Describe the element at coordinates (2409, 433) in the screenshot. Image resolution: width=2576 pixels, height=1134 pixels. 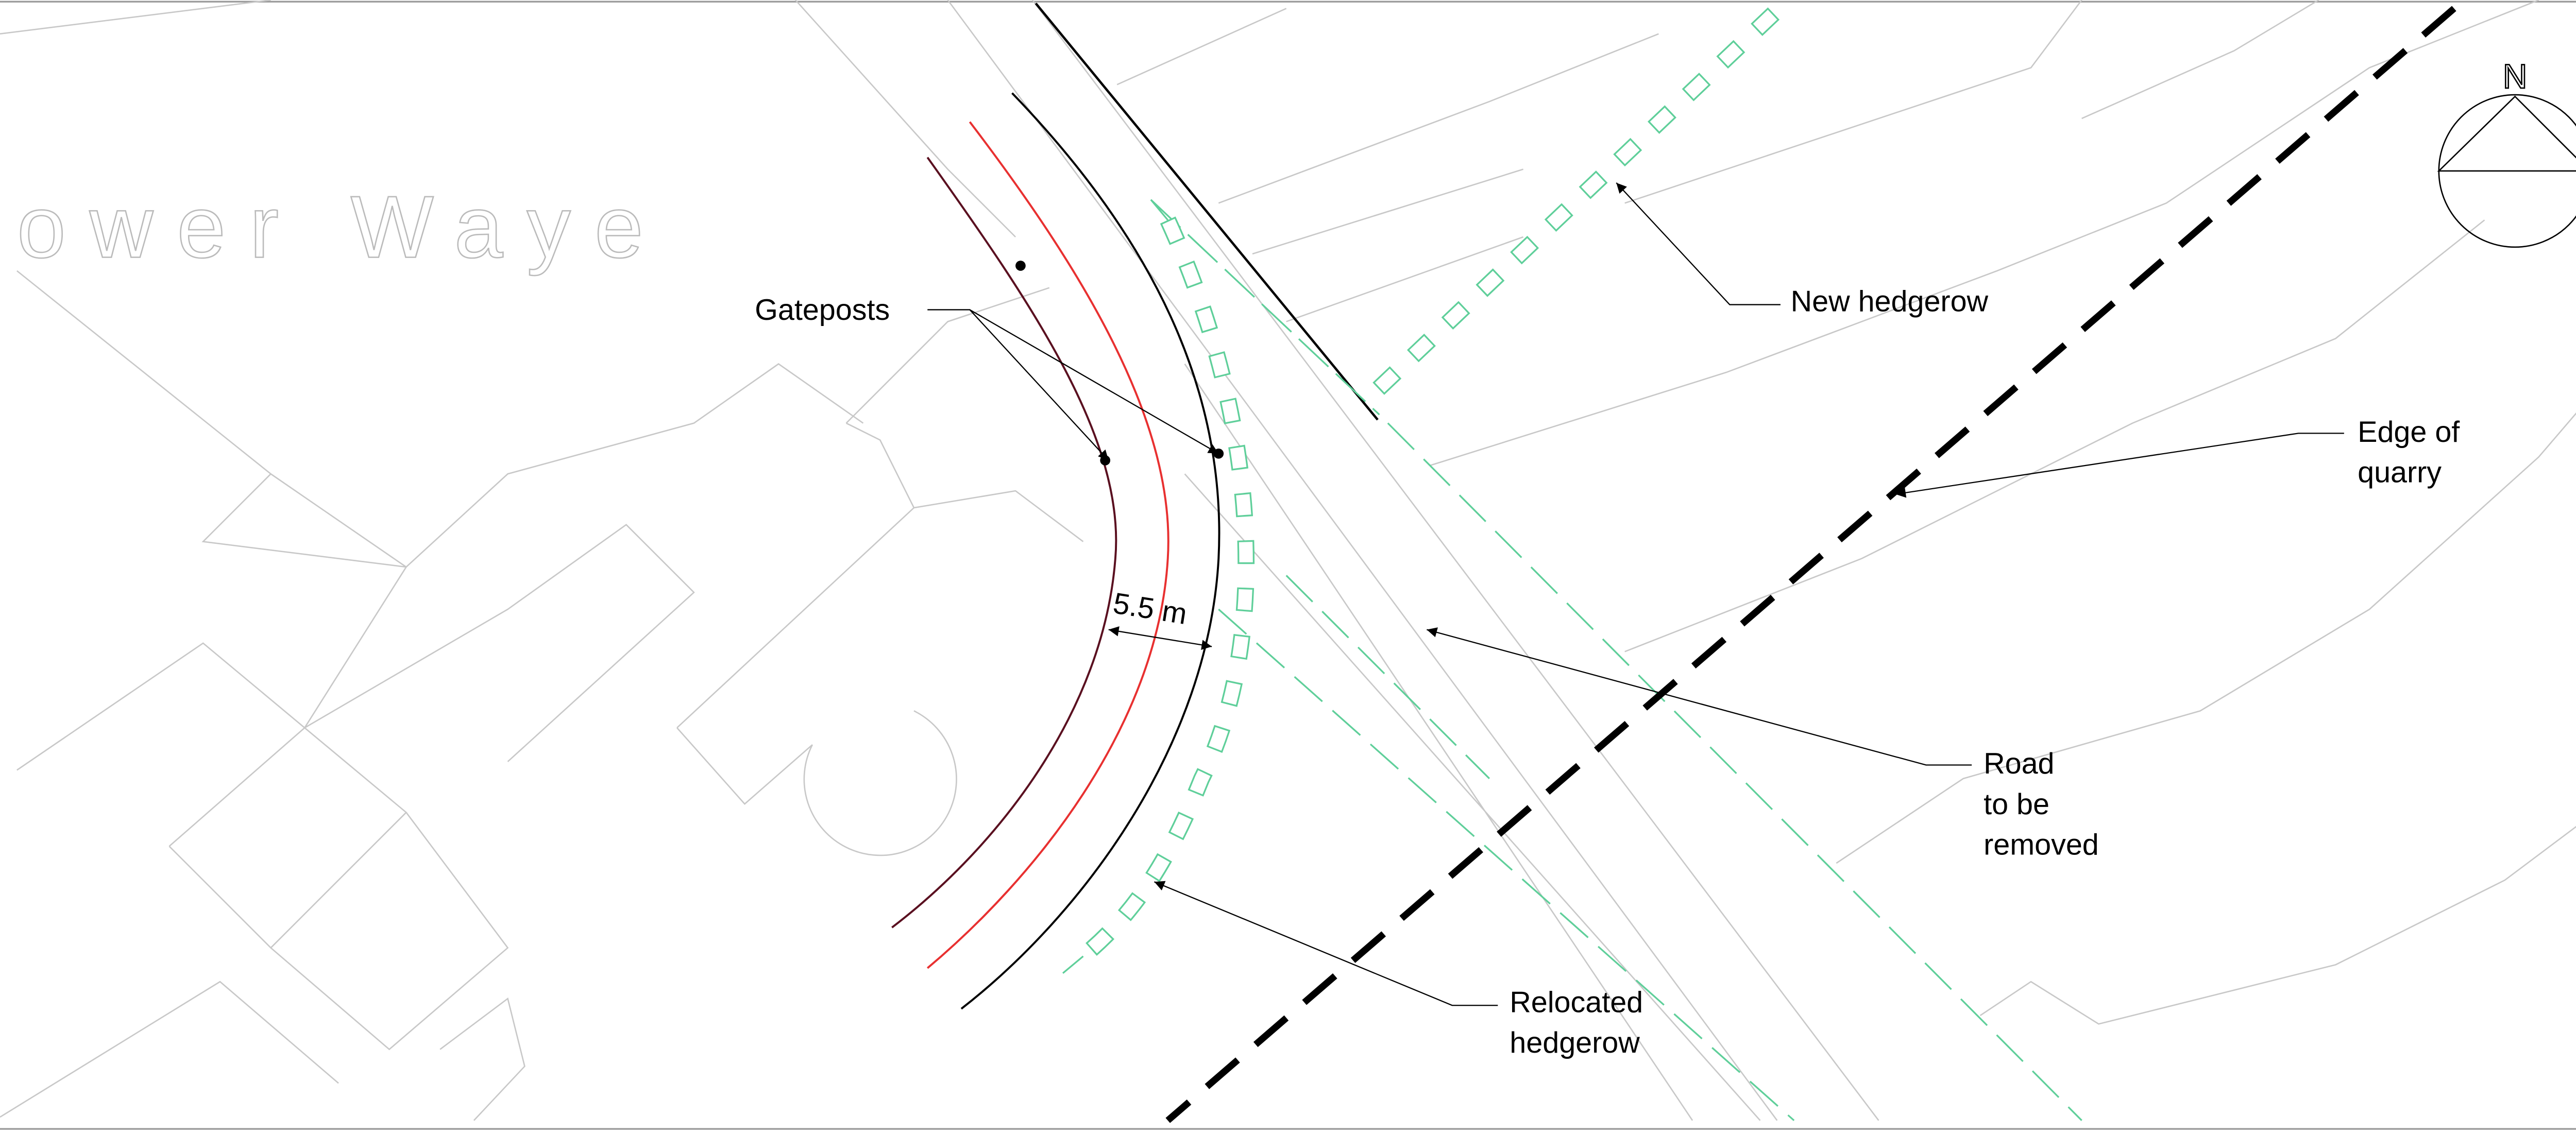
I see `annotation-label: Edge of` at that location.